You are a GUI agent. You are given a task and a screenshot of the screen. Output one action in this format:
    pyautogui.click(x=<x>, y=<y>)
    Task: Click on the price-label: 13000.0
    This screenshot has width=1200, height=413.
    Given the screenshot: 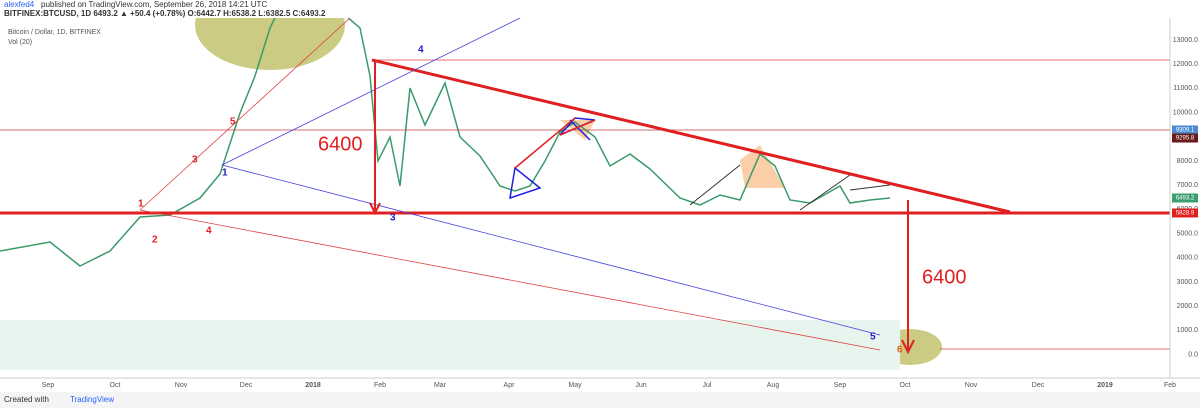 What is the action you would take?
    pyautogui.click(x=1185, y=40)
    